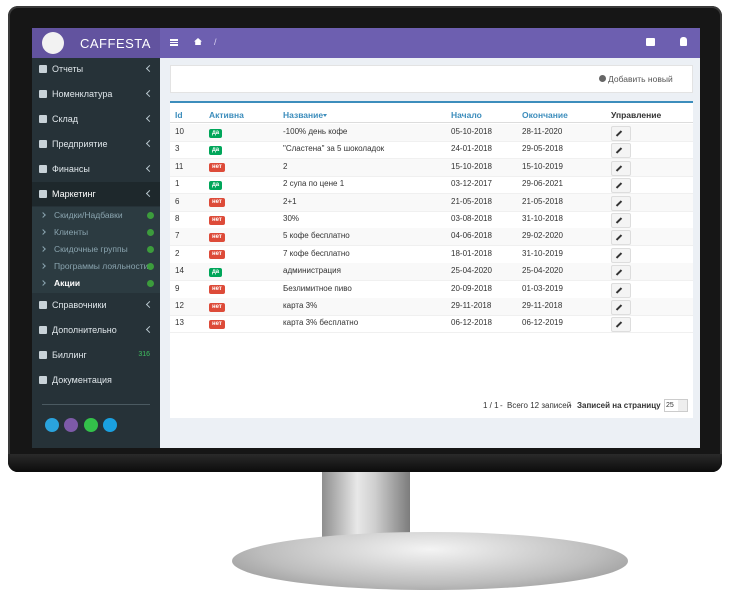 The height and width of the screenshot is (595, 732). I want to click on sidebar-item: Биллинг 316, so click(96, 355).